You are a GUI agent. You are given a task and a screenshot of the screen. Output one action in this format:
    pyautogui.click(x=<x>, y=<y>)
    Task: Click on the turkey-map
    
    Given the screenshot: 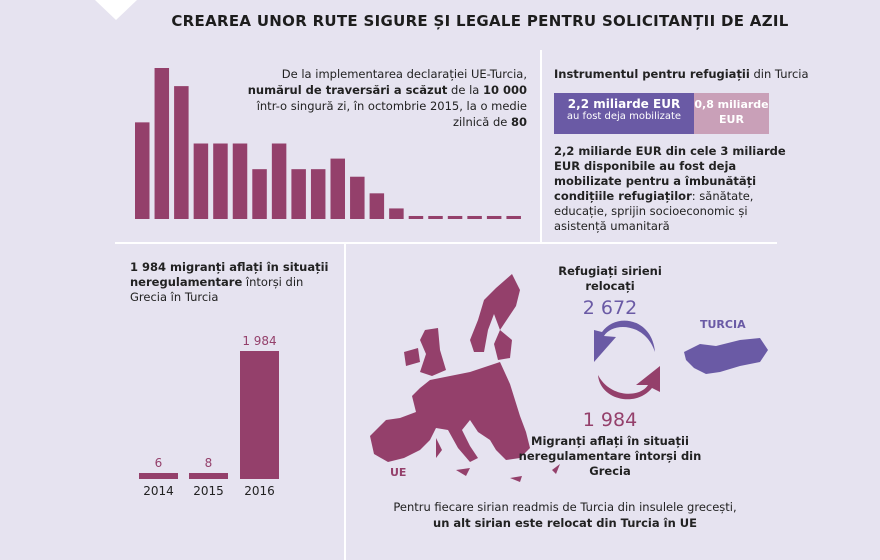 What is the action you would take?
    pyautogui.click(x=726, y=356)
    